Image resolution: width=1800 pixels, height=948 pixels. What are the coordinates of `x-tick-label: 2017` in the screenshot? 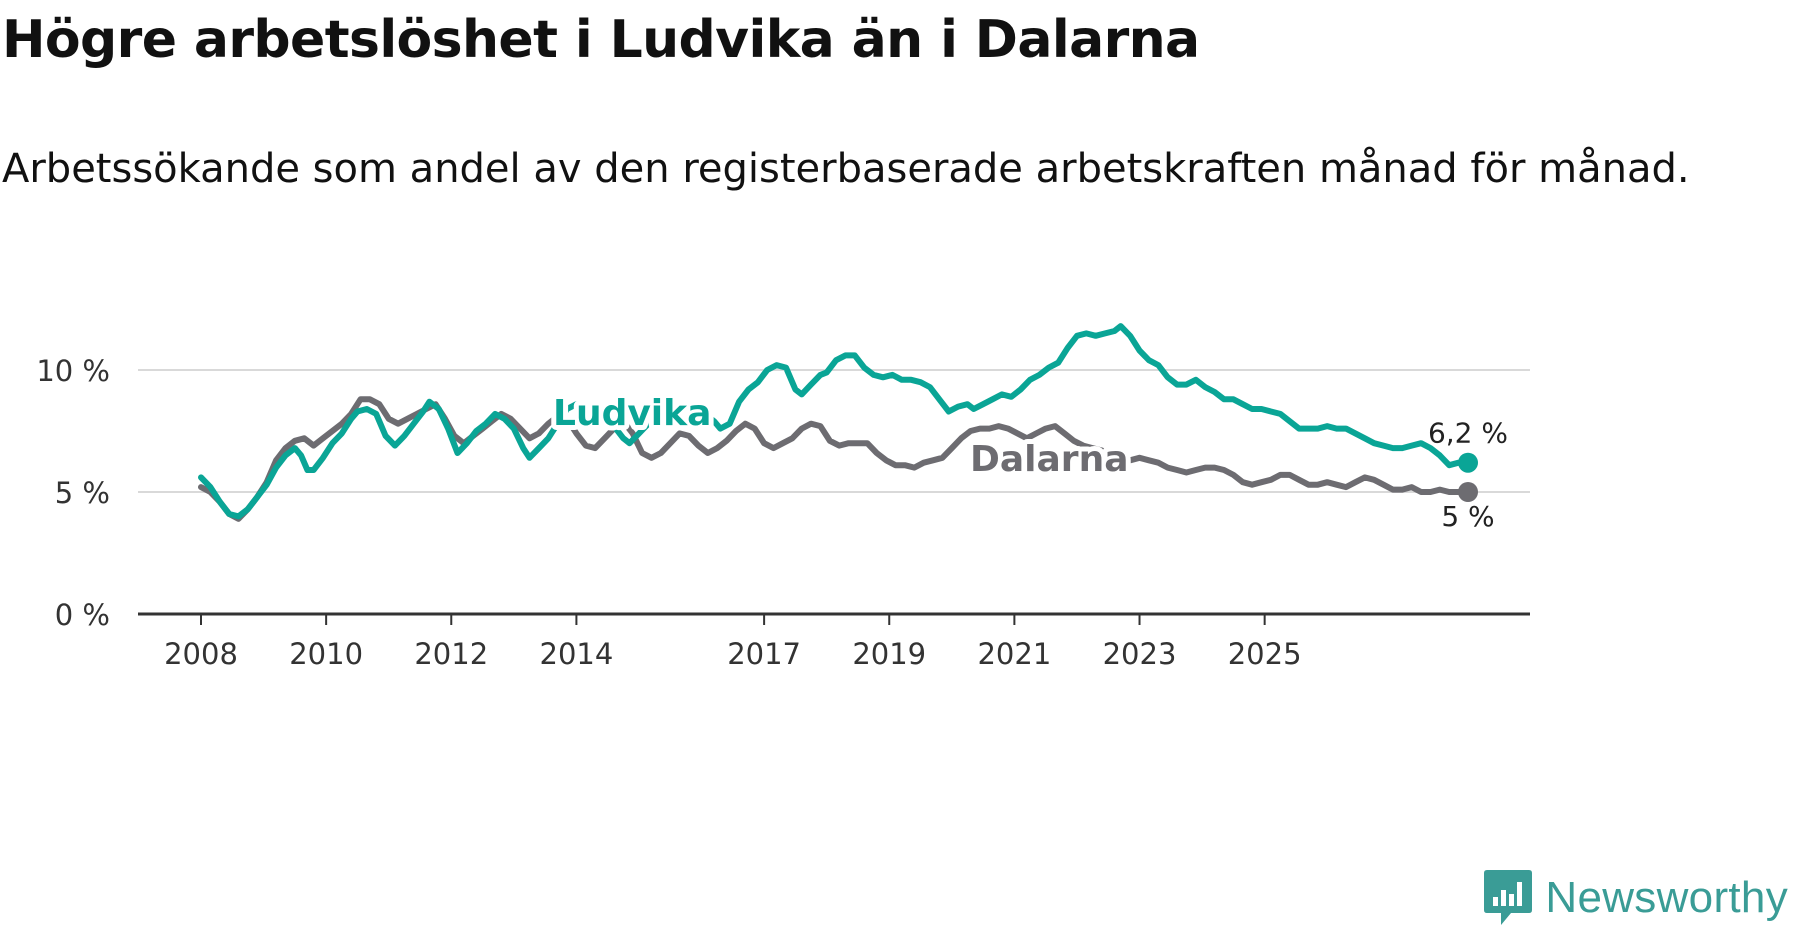 It's located at (764, 654).